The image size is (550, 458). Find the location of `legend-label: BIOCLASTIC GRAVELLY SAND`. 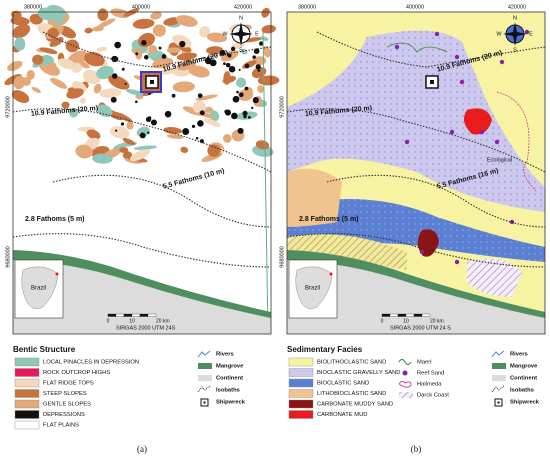

legend-label: BIOCLASTIC GRAVELLY SAND is located at coordinates (358, 373).